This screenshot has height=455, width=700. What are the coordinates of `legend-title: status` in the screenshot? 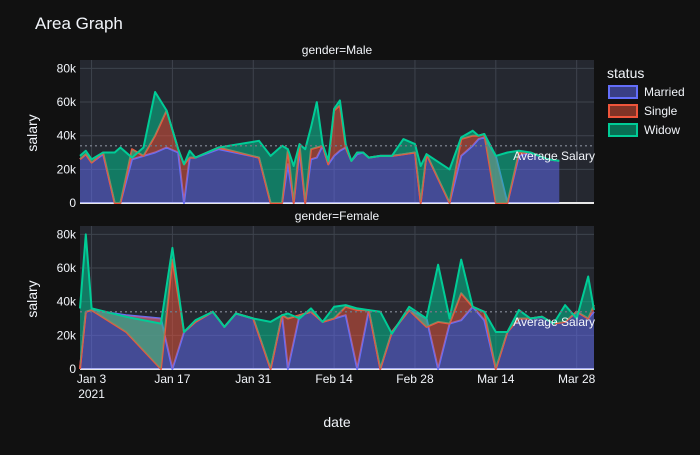 It's located at (625, 73).